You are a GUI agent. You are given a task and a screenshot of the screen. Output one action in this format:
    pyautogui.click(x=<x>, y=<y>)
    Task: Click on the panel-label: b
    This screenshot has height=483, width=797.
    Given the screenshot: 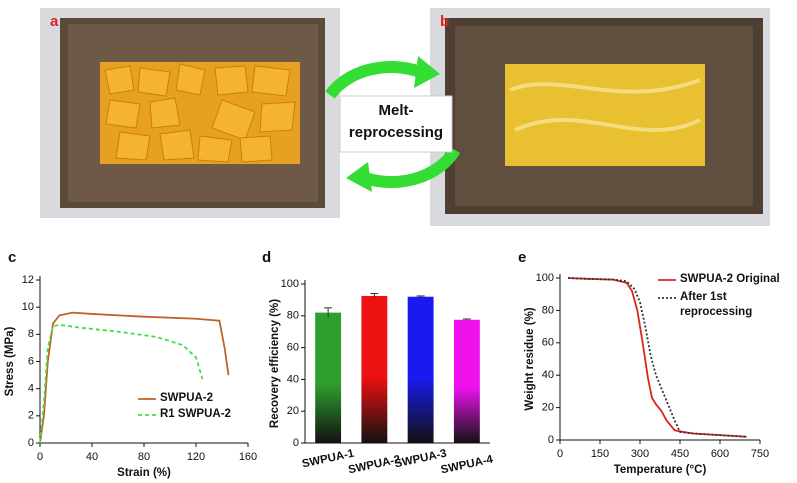 What is the action you would take?
    pyautogui.click(x=444, y=21)
    